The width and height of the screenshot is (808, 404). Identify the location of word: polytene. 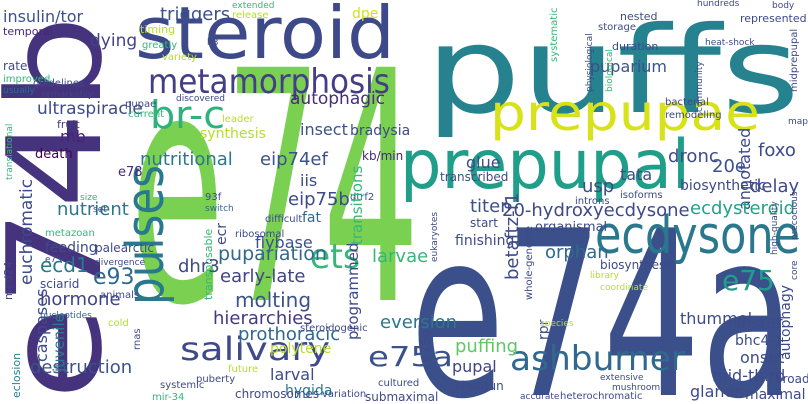
(300, 349).